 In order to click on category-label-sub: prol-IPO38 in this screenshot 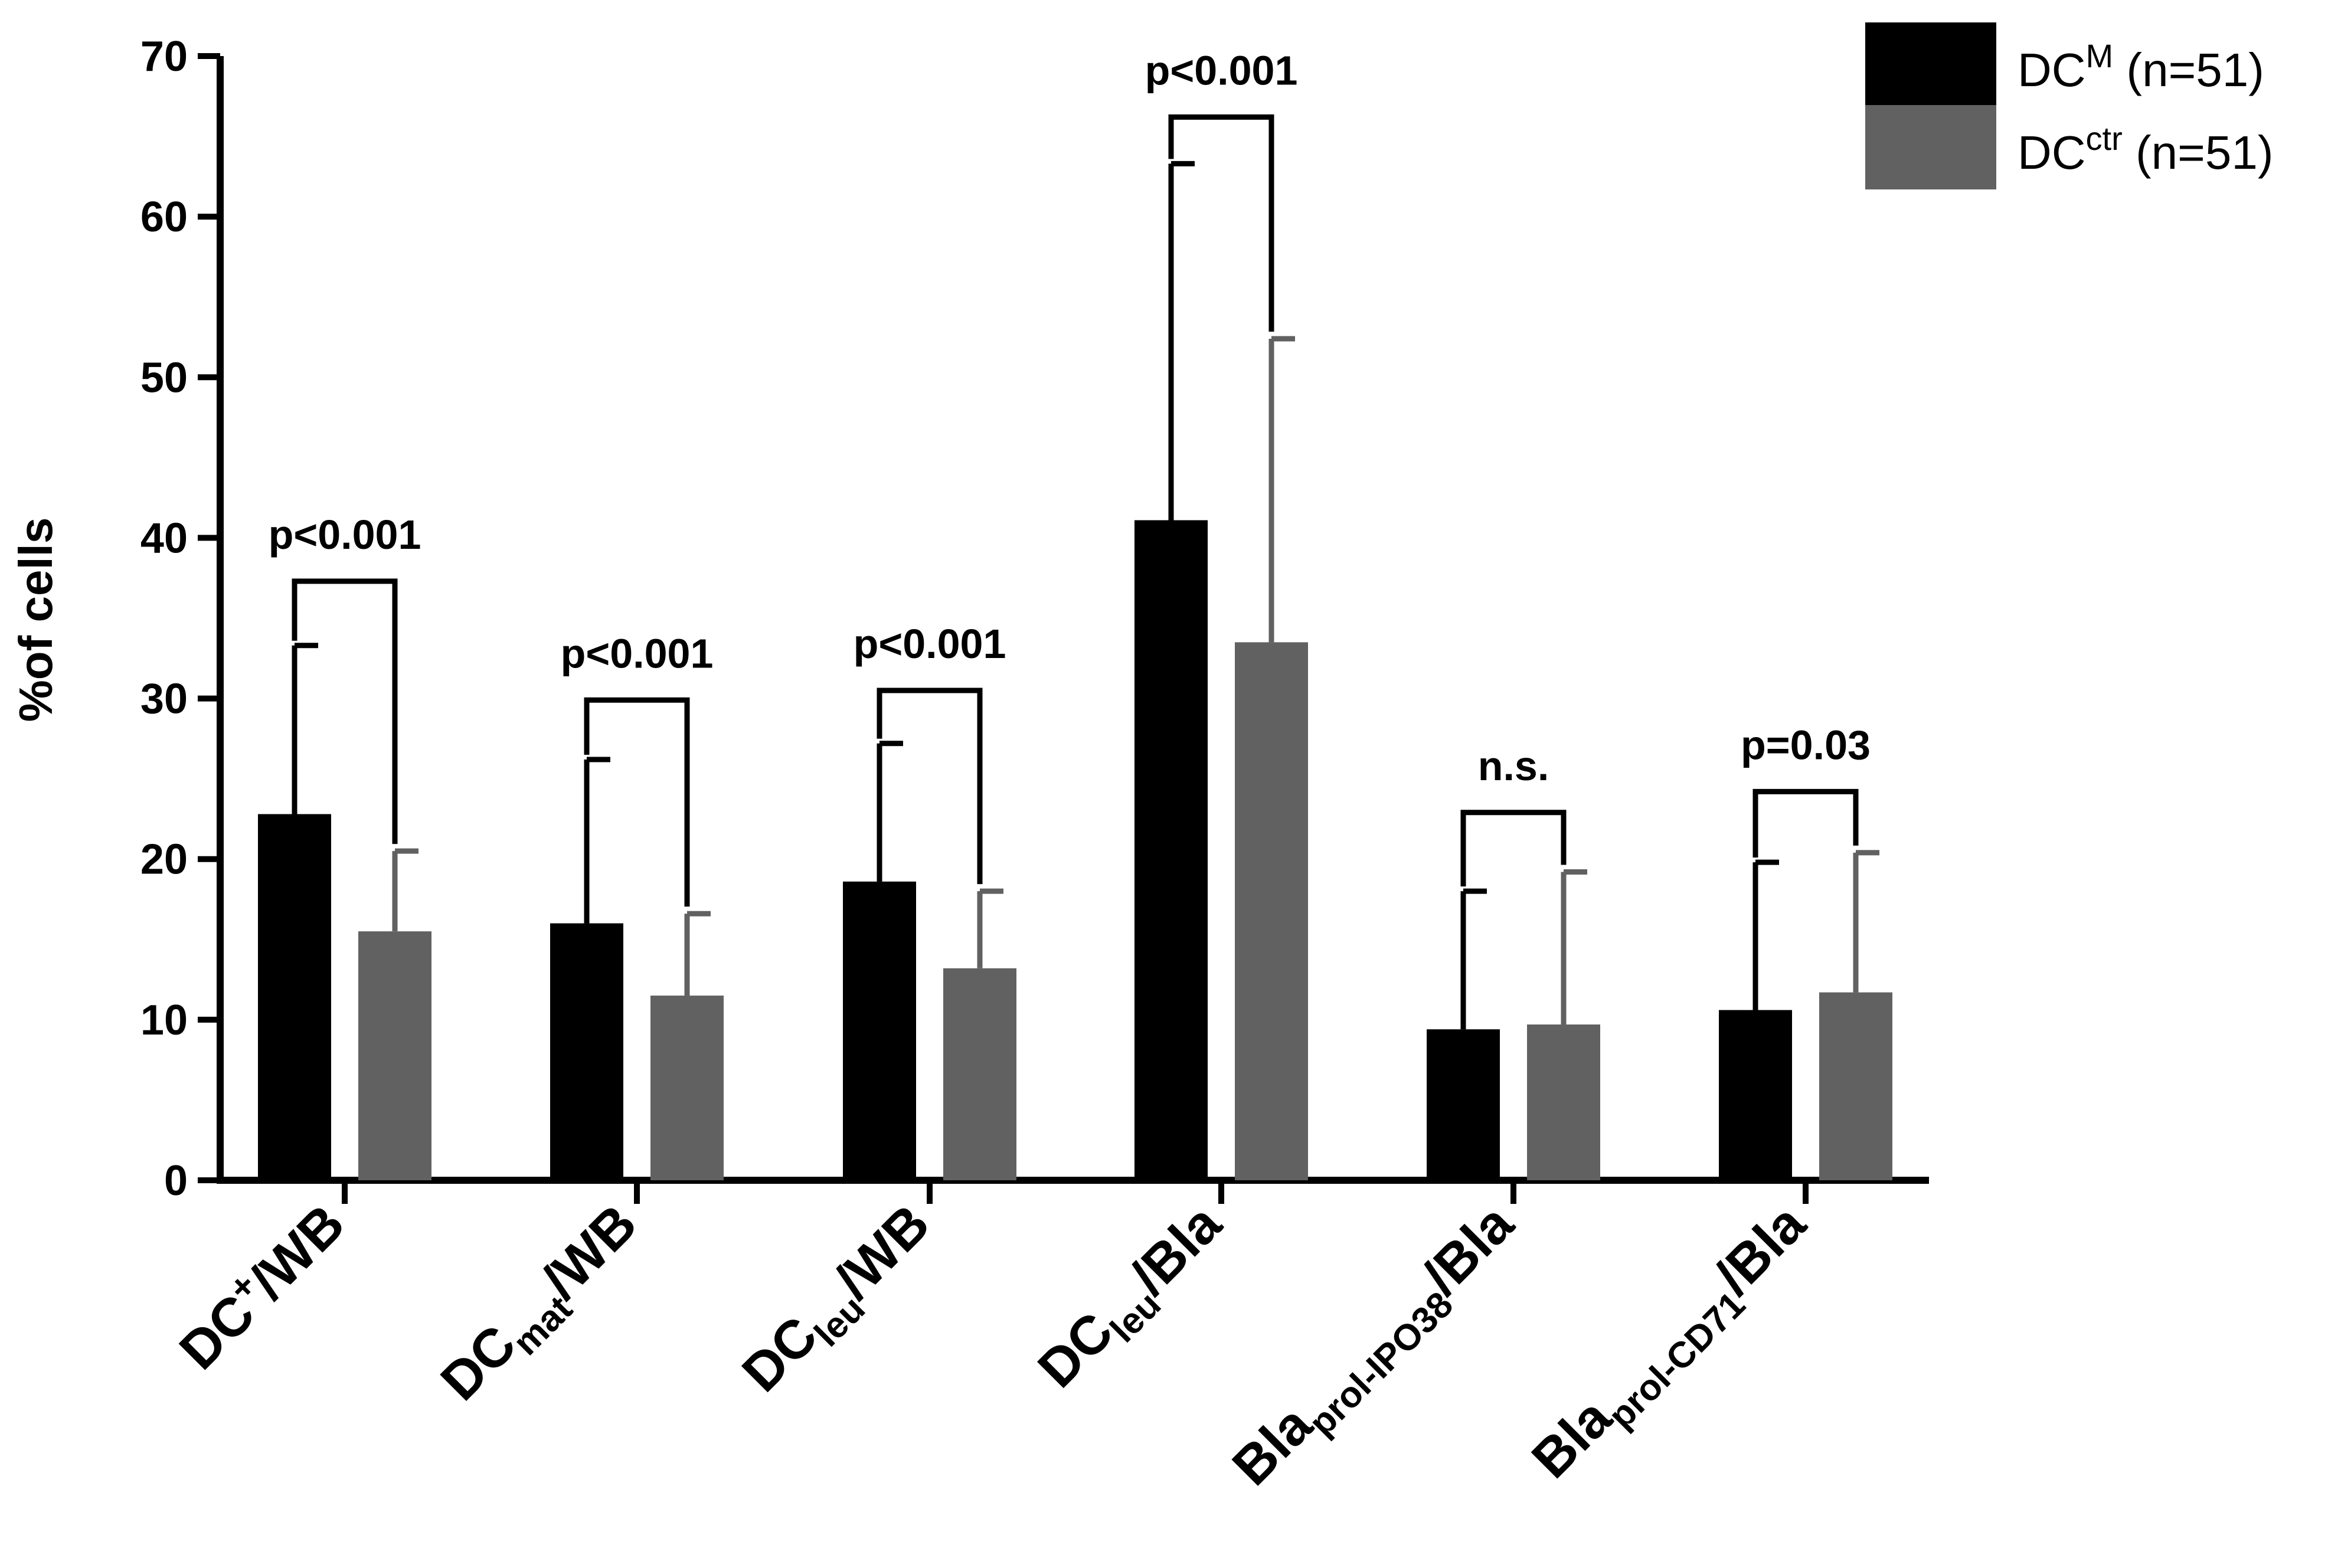, I will do `click(1381, 1363)`.